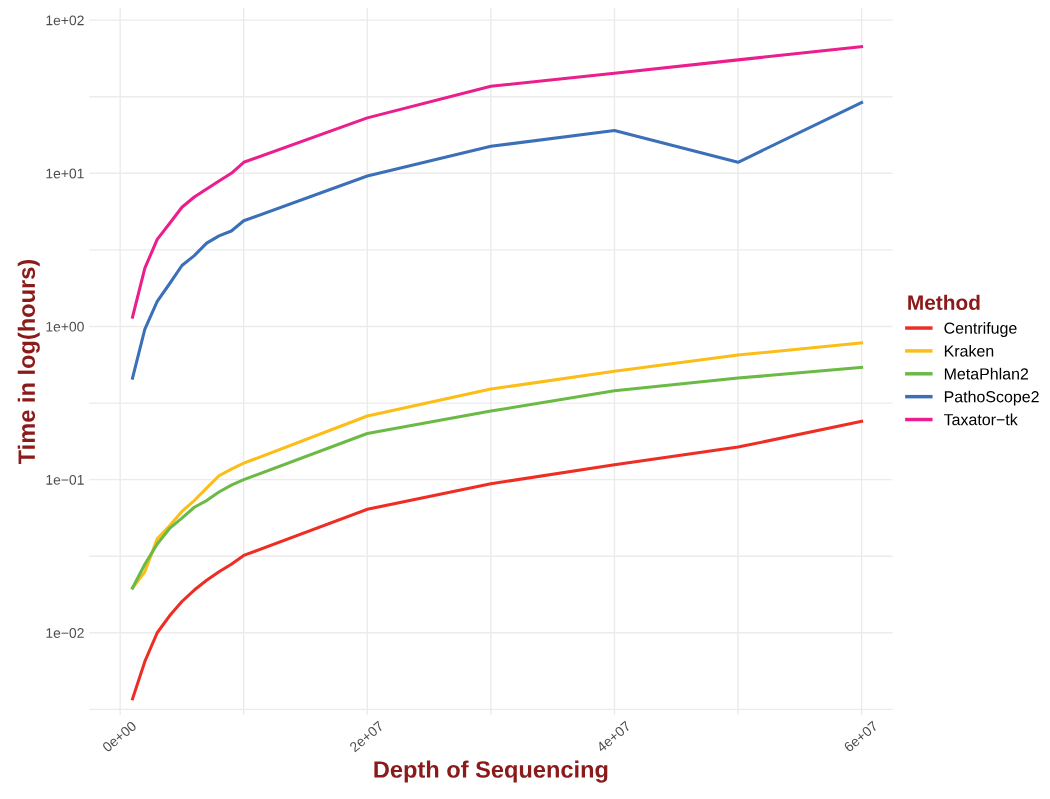  What do you see at coordinates (991, 398) in the screenshot?
I see `legend-label: PathoScope2` at bounding box center [991, 398].